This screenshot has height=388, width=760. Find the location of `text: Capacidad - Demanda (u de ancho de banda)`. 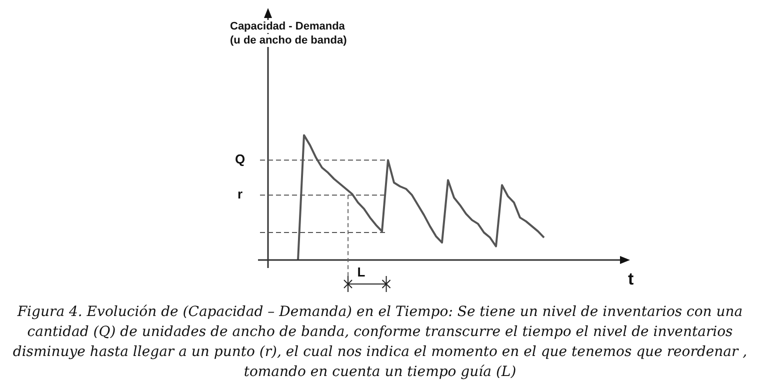

text: Capacidad - Demanda (u de ancho de banda) is located at coordinates (289, 33).